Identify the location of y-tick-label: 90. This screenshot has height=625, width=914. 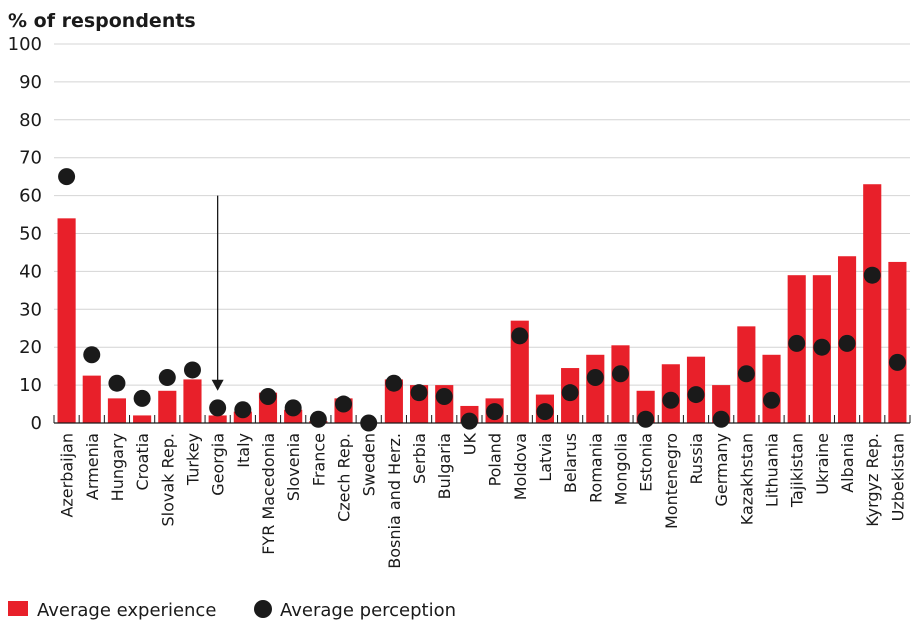
(30, 82).